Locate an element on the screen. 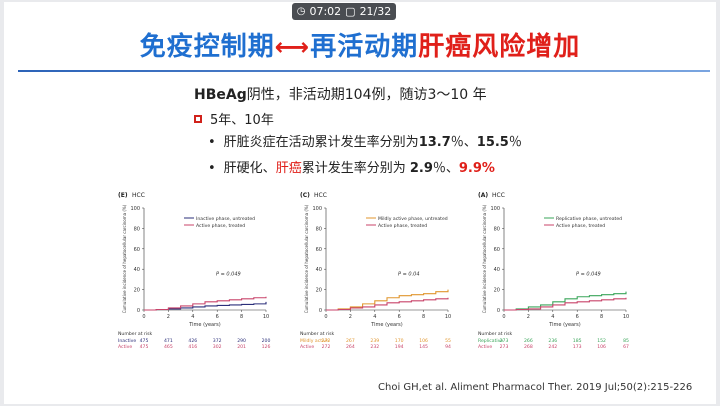 Image resolution: width=720 pixels, height=406 pixels. page-indicator: ◷ 07:02 ▢ 21/32 is located at coordinates (344, 11).